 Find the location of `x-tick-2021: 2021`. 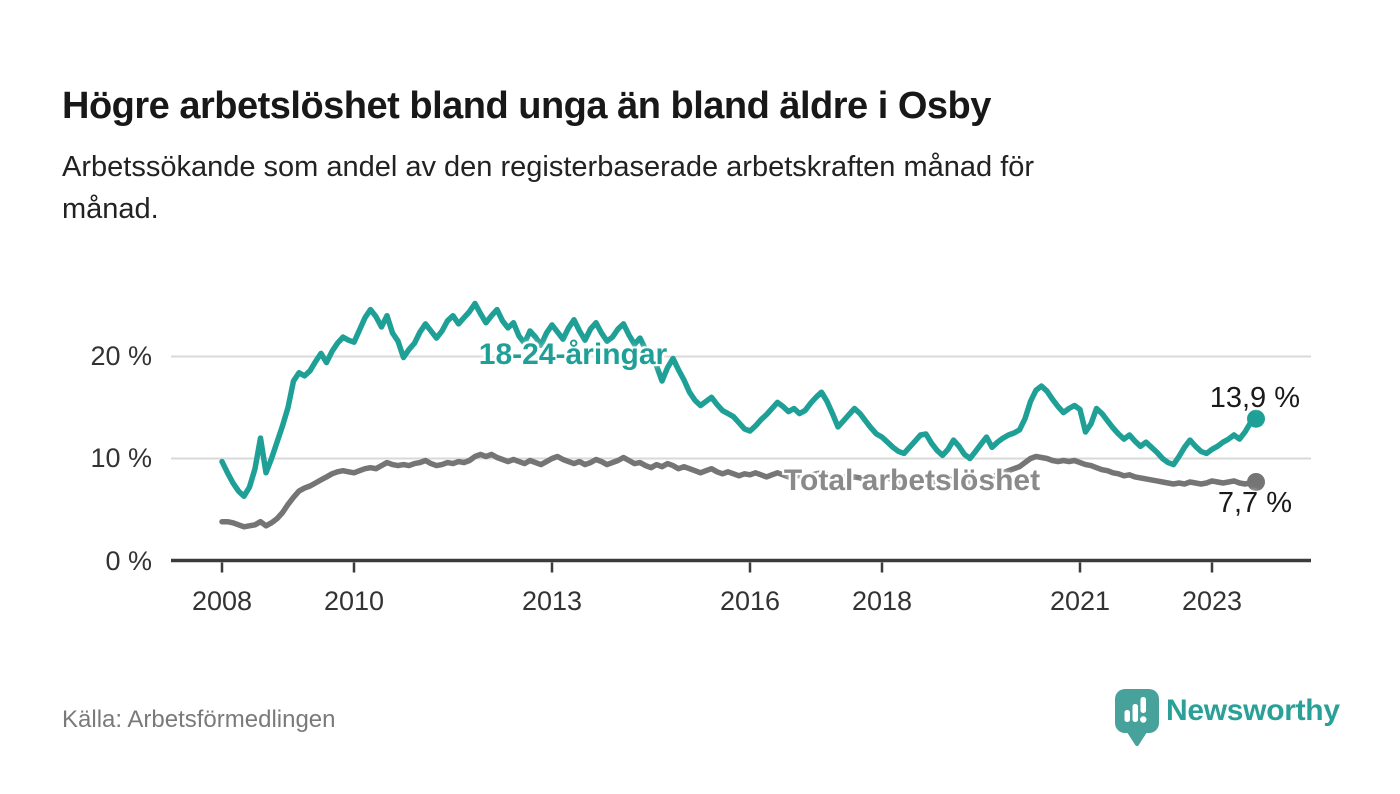

x-tick-2021: 2021 is located at coordinates (1080, 601).